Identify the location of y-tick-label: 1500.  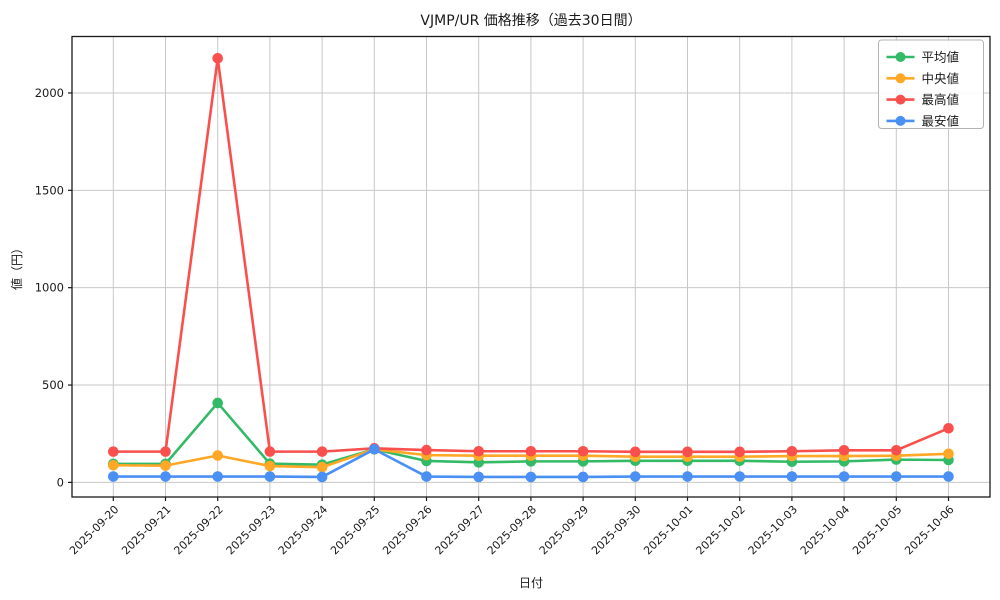
(49, 190).